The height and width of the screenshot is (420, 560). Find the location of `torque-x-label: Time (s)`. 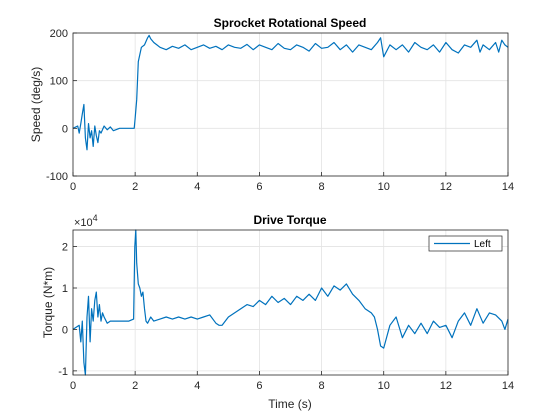

torque-x-label: Time (s) is located at coordinates (290, 404).